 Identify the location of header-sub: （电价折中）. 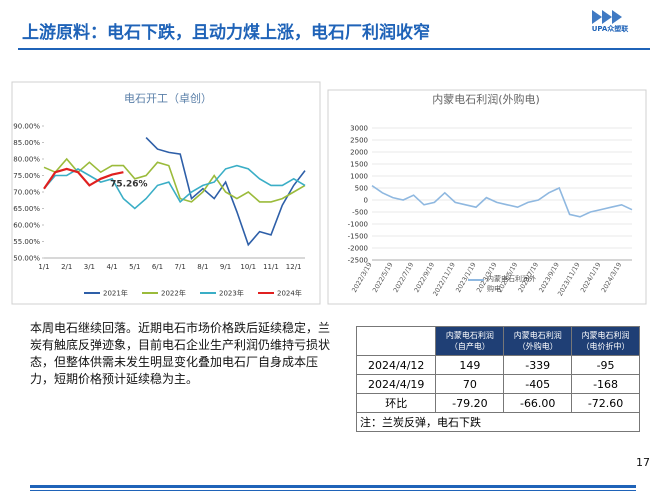
(605, 346).